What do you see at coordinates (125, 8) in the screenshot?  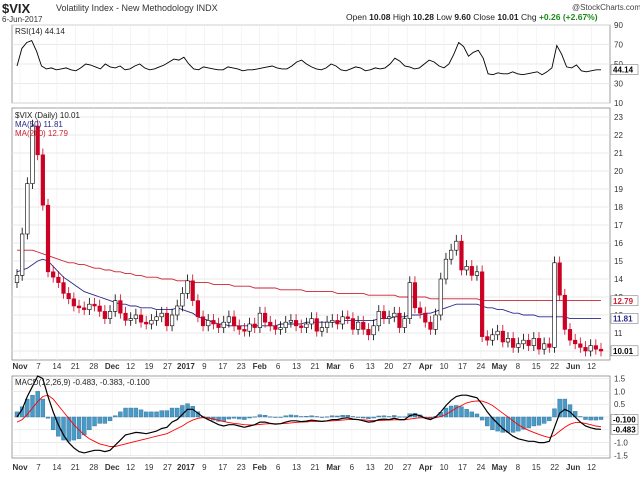 I see `instrument-full-name: Volatility Index - New Methodology` at bounding box center [125, 8].